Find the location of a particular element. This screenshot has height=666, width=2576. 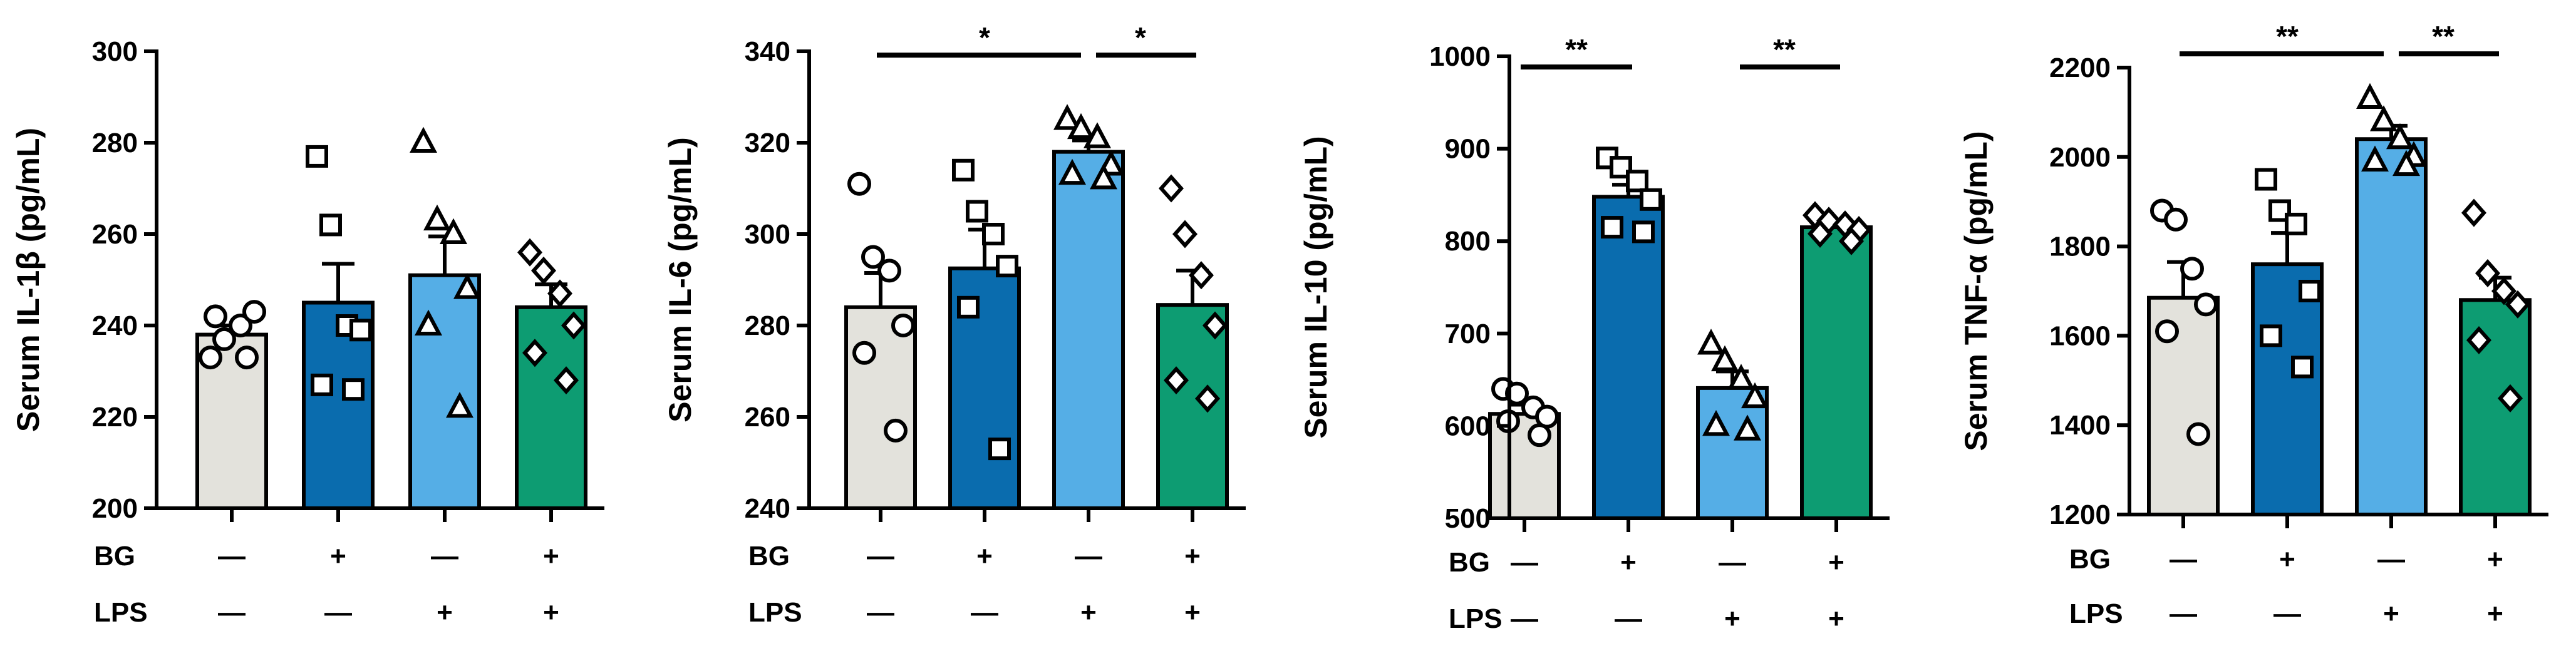

y-tick-label: 240 is located at coordinates (115, 325).